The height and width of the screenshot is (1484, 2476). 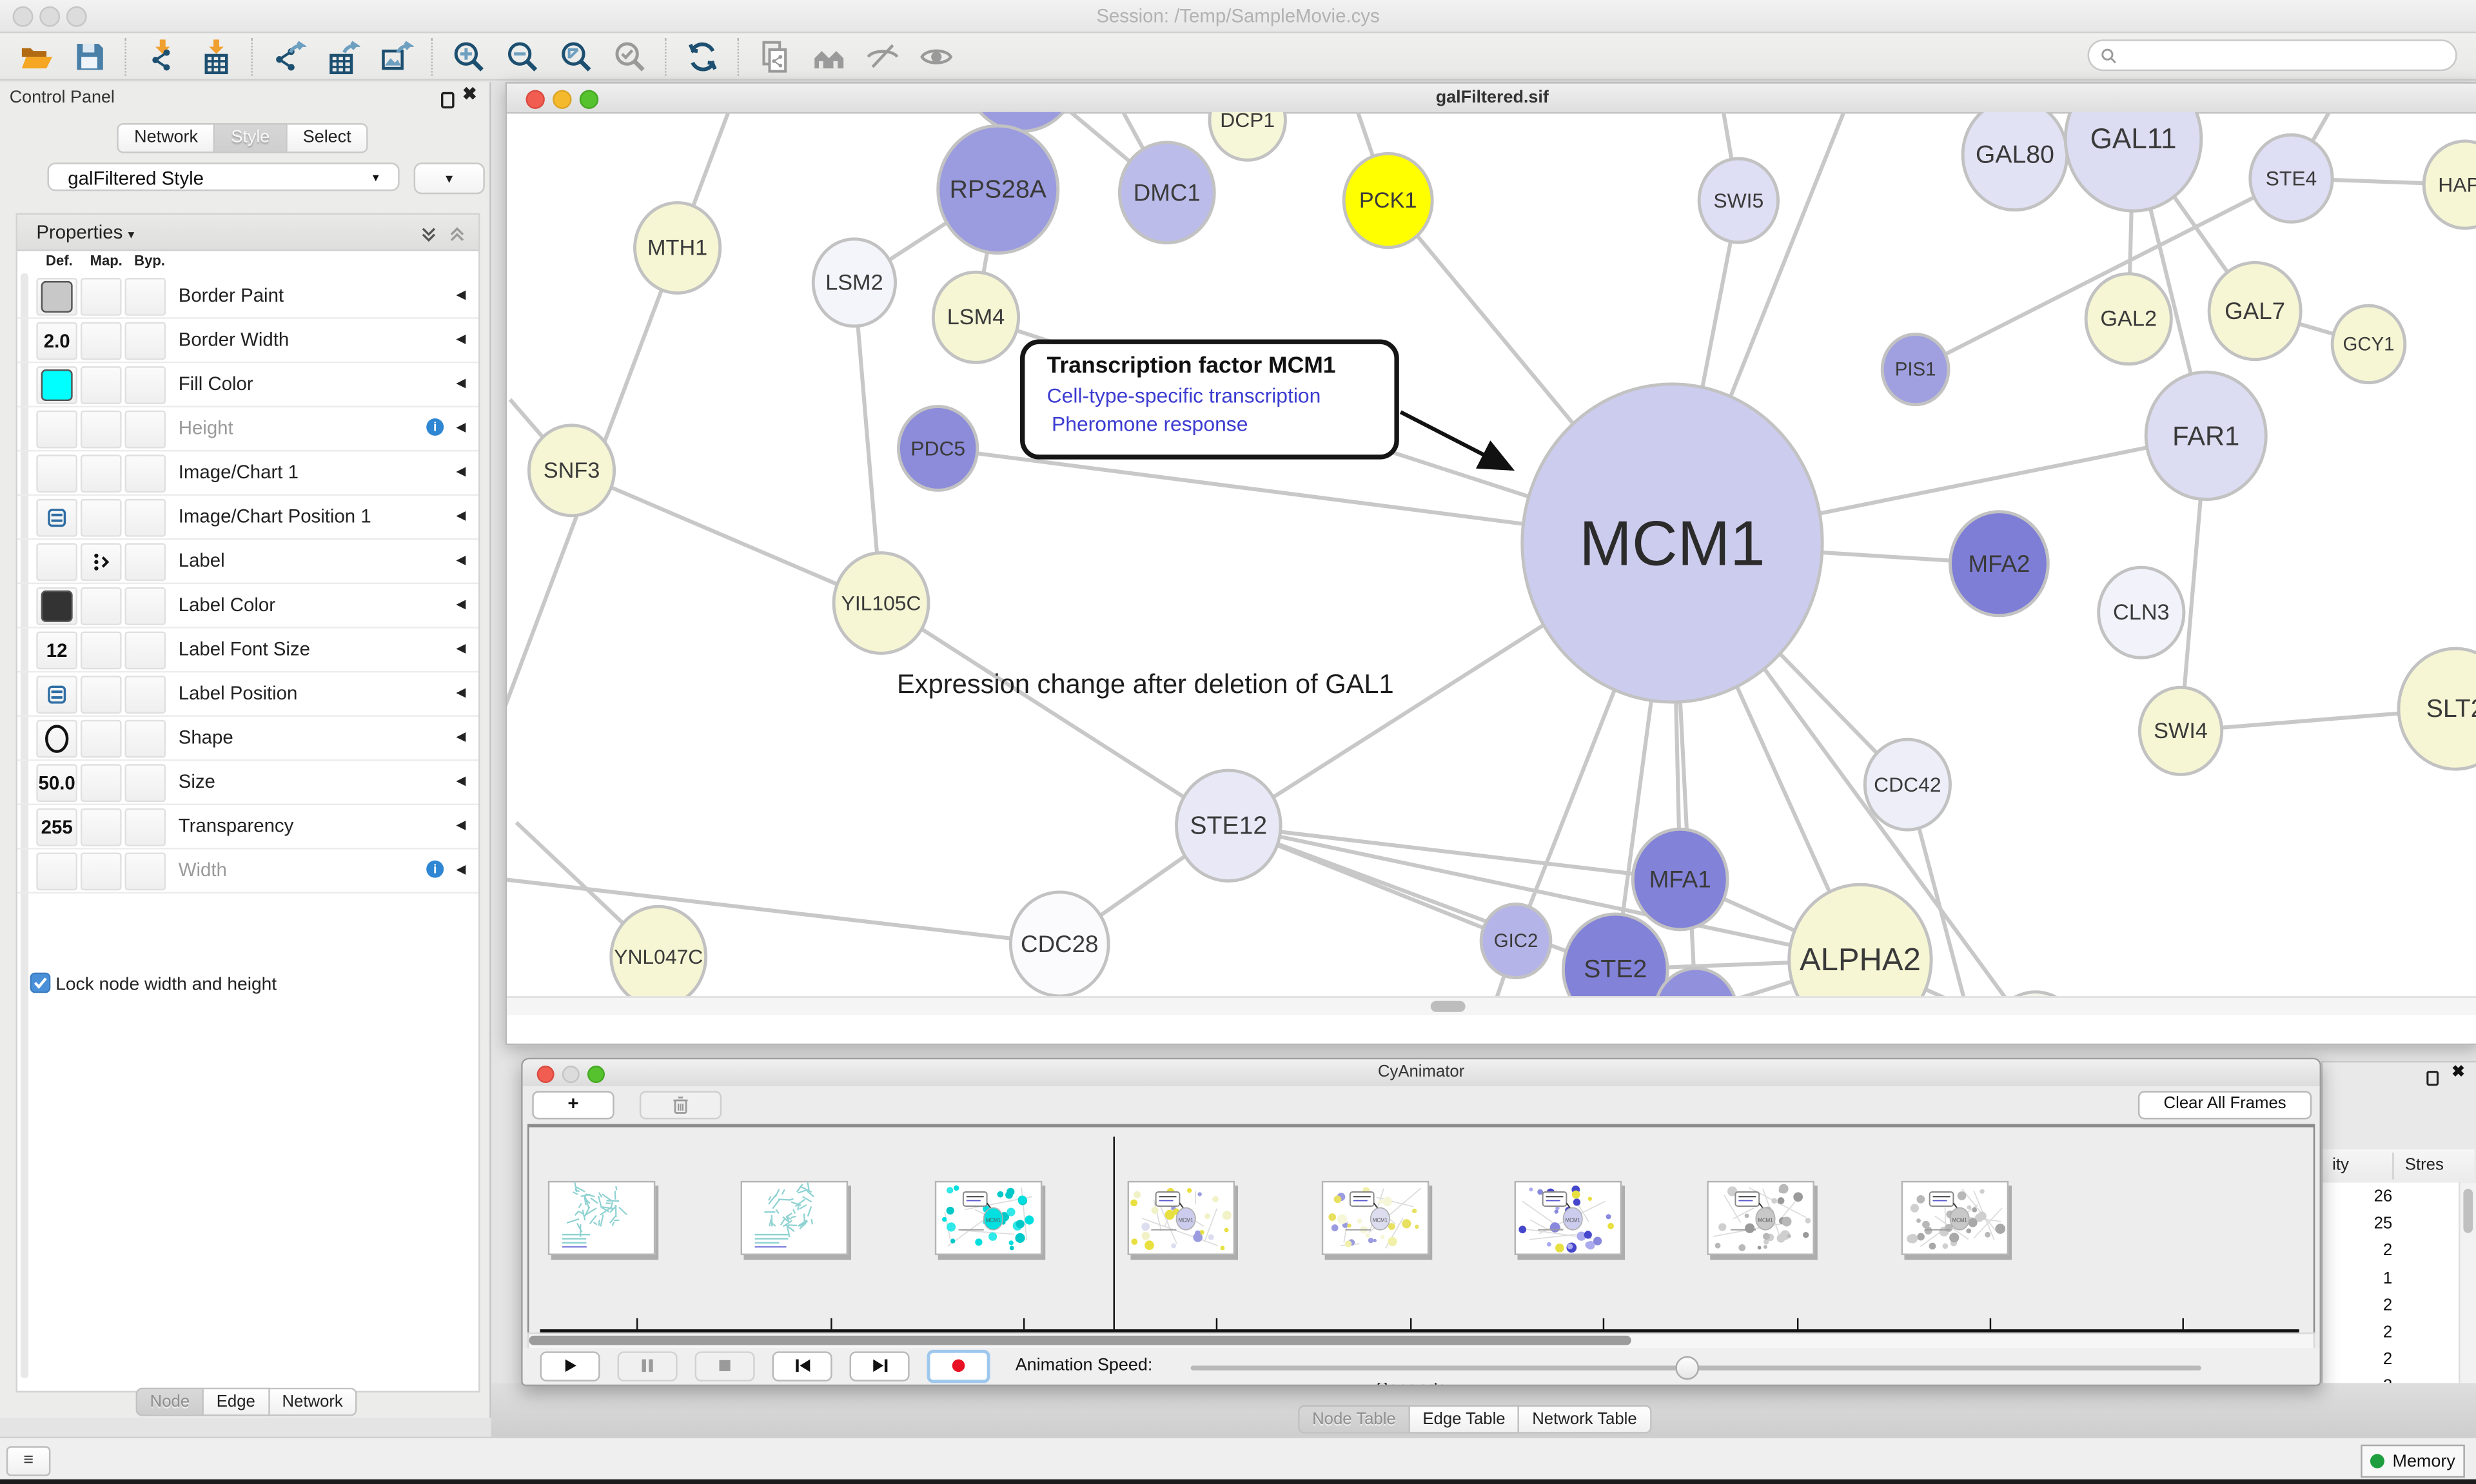 I want to click on zoom-selected-icon, so click(x=630, y=56).